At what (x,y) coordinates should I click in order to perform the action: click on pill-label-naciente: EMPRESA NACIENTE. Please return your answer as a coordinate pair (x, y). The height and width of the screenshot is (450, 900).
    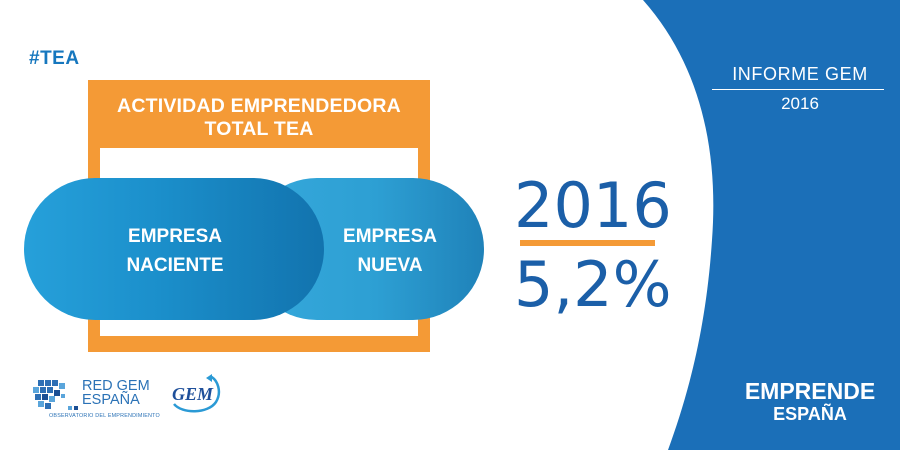
    Looking at the image, I should click on (175, 251).